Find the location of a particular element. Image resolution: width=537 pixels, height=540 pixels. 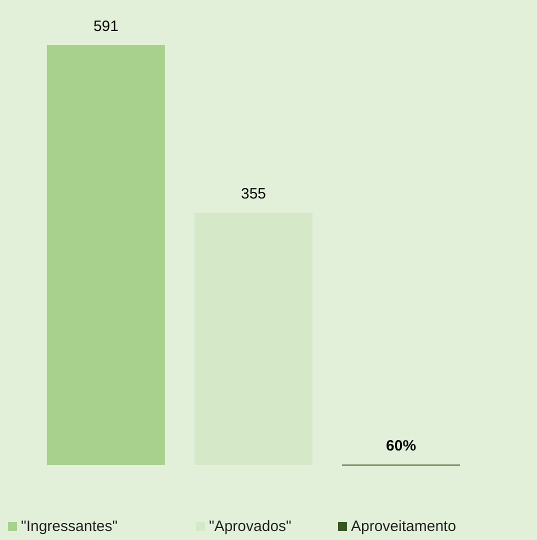

legend-label: Aproveitamento is located at coordinates (403, 526).